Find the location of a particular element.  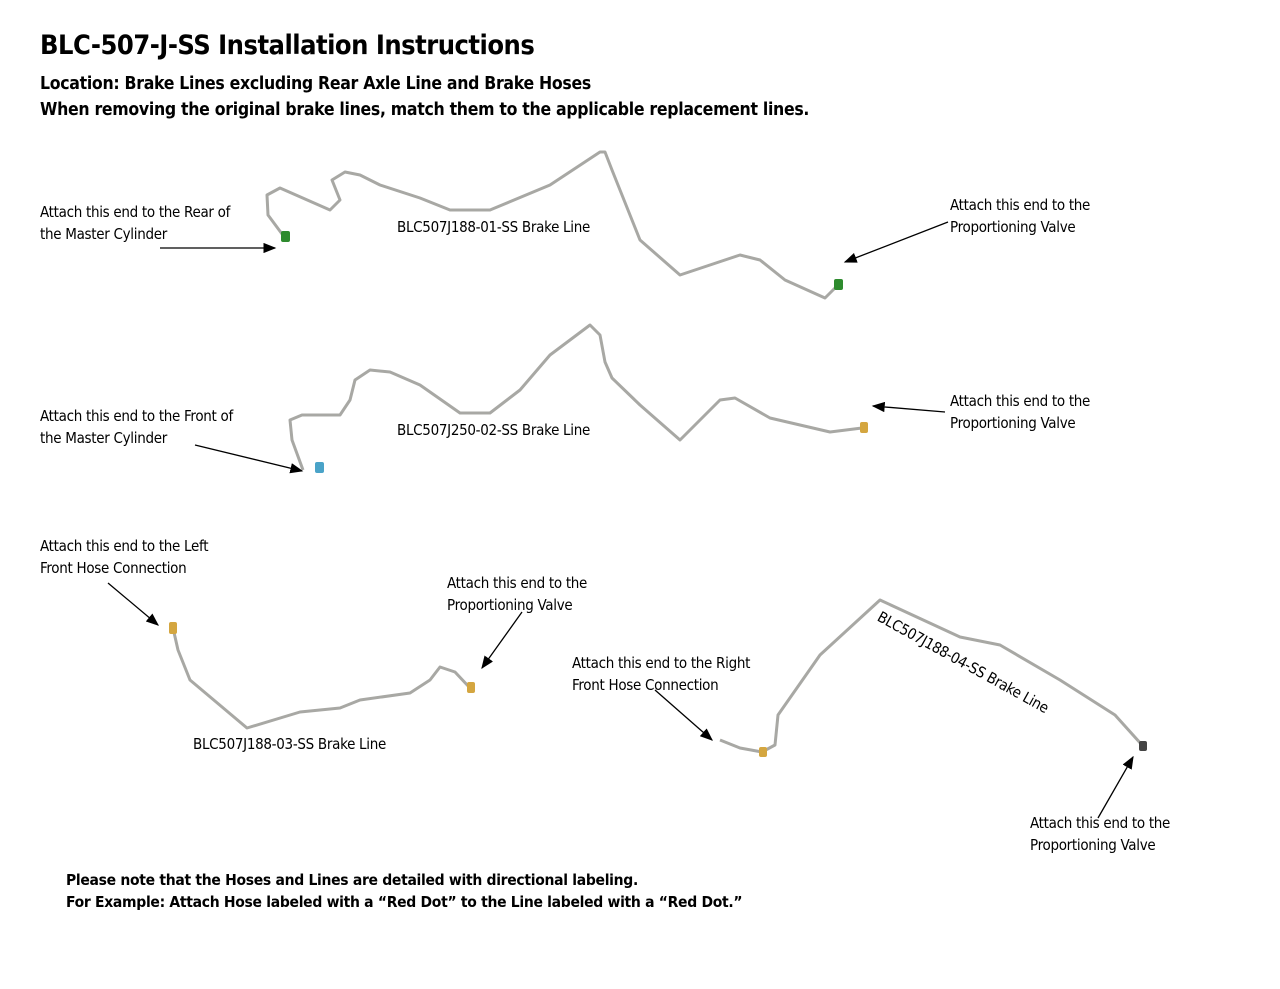

label-text: Attach this end to the Rear of is located at coordinates (135, 212).